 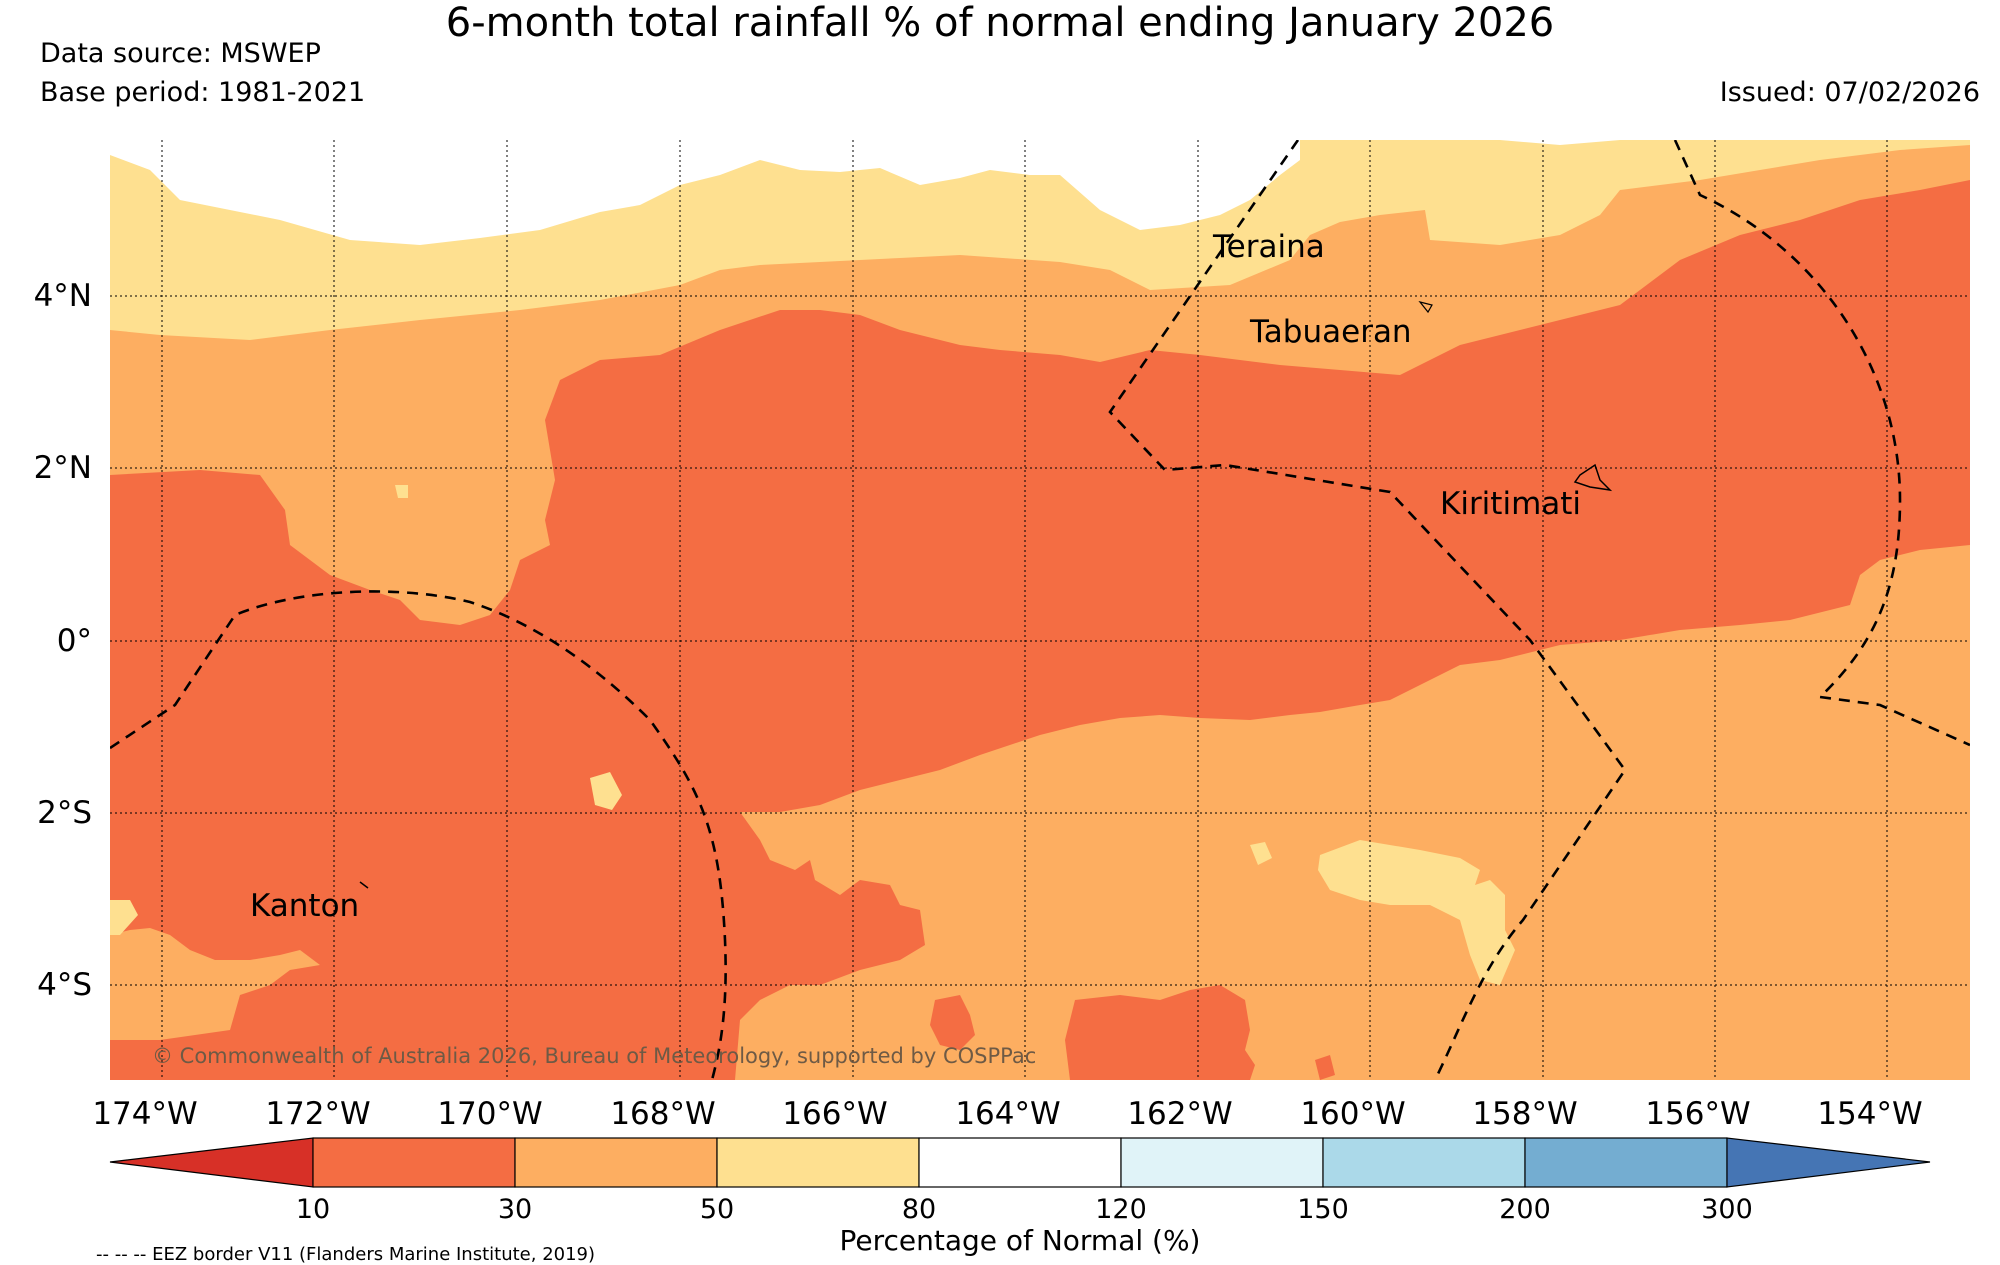 What do you see at coordinates (63, 296) in the screenshot?
I see `lat-tick-label: 4°N` at bounding box center [63, 296].